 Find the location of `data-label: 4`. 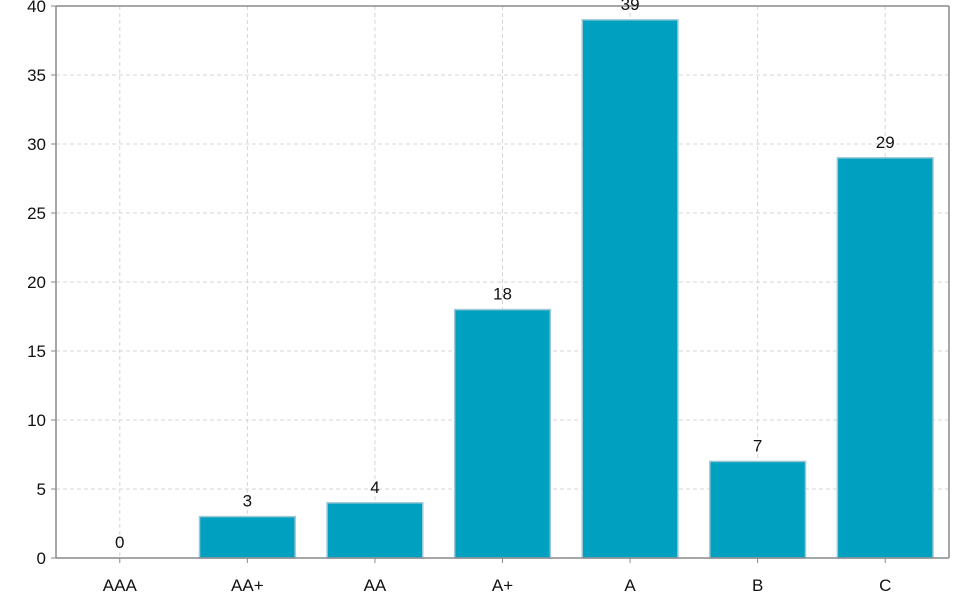

data-label: 4 is located at coordinates (374, 487).